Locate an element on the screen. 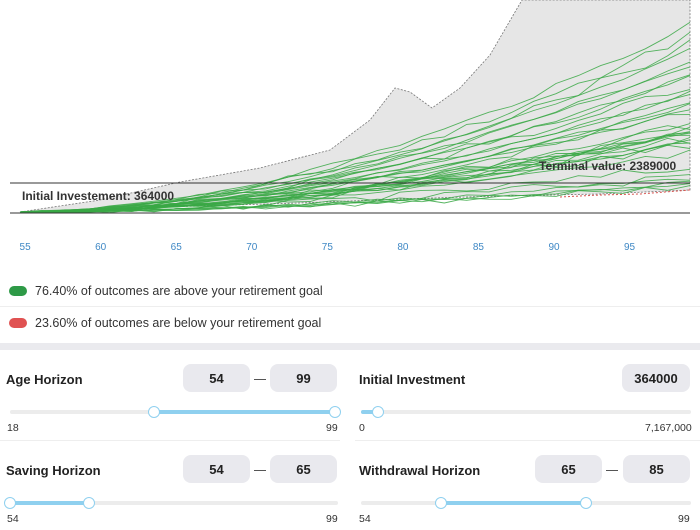 The height and width of the screenshot is (530, 700). x-tick-label: 80 is located at coordinates (403, 247).